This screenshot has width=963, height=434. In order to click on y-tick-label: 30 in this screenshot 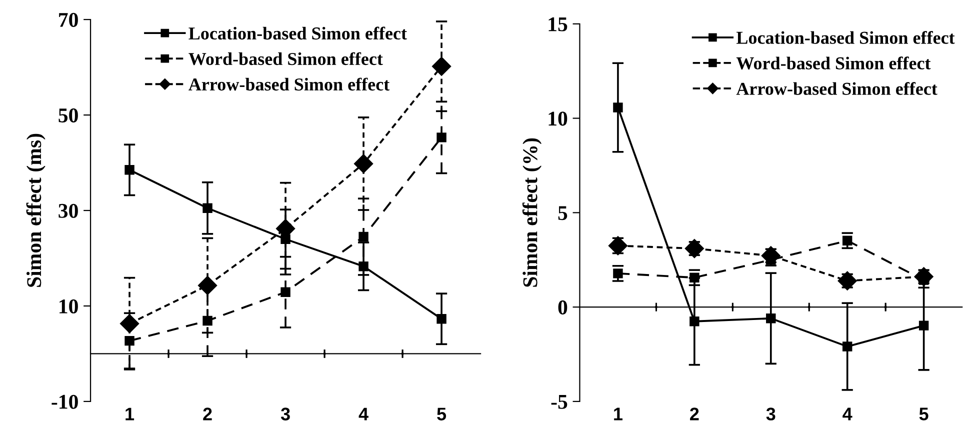, I will do `click(68, 211)`.